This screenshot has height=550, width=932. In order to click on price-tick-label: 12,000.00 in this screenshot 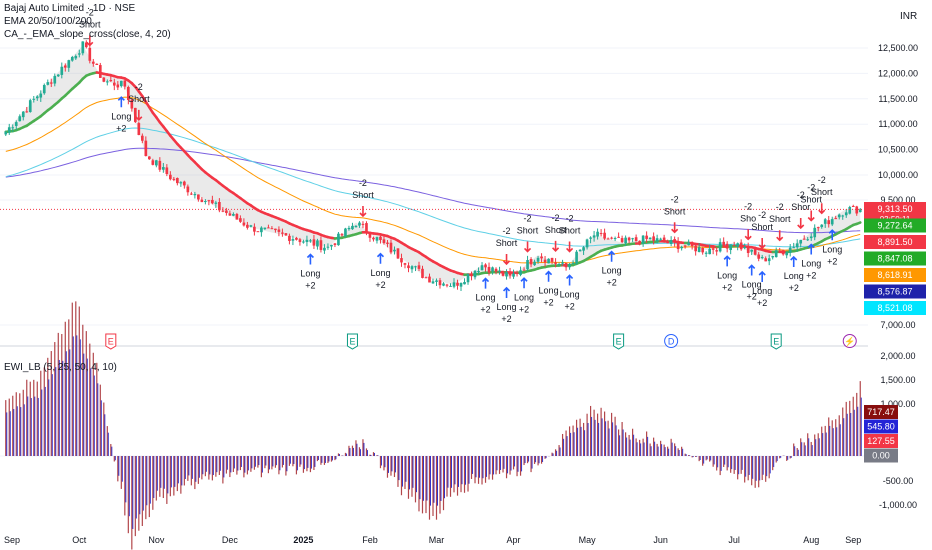, I will do `click(898, 73)`.